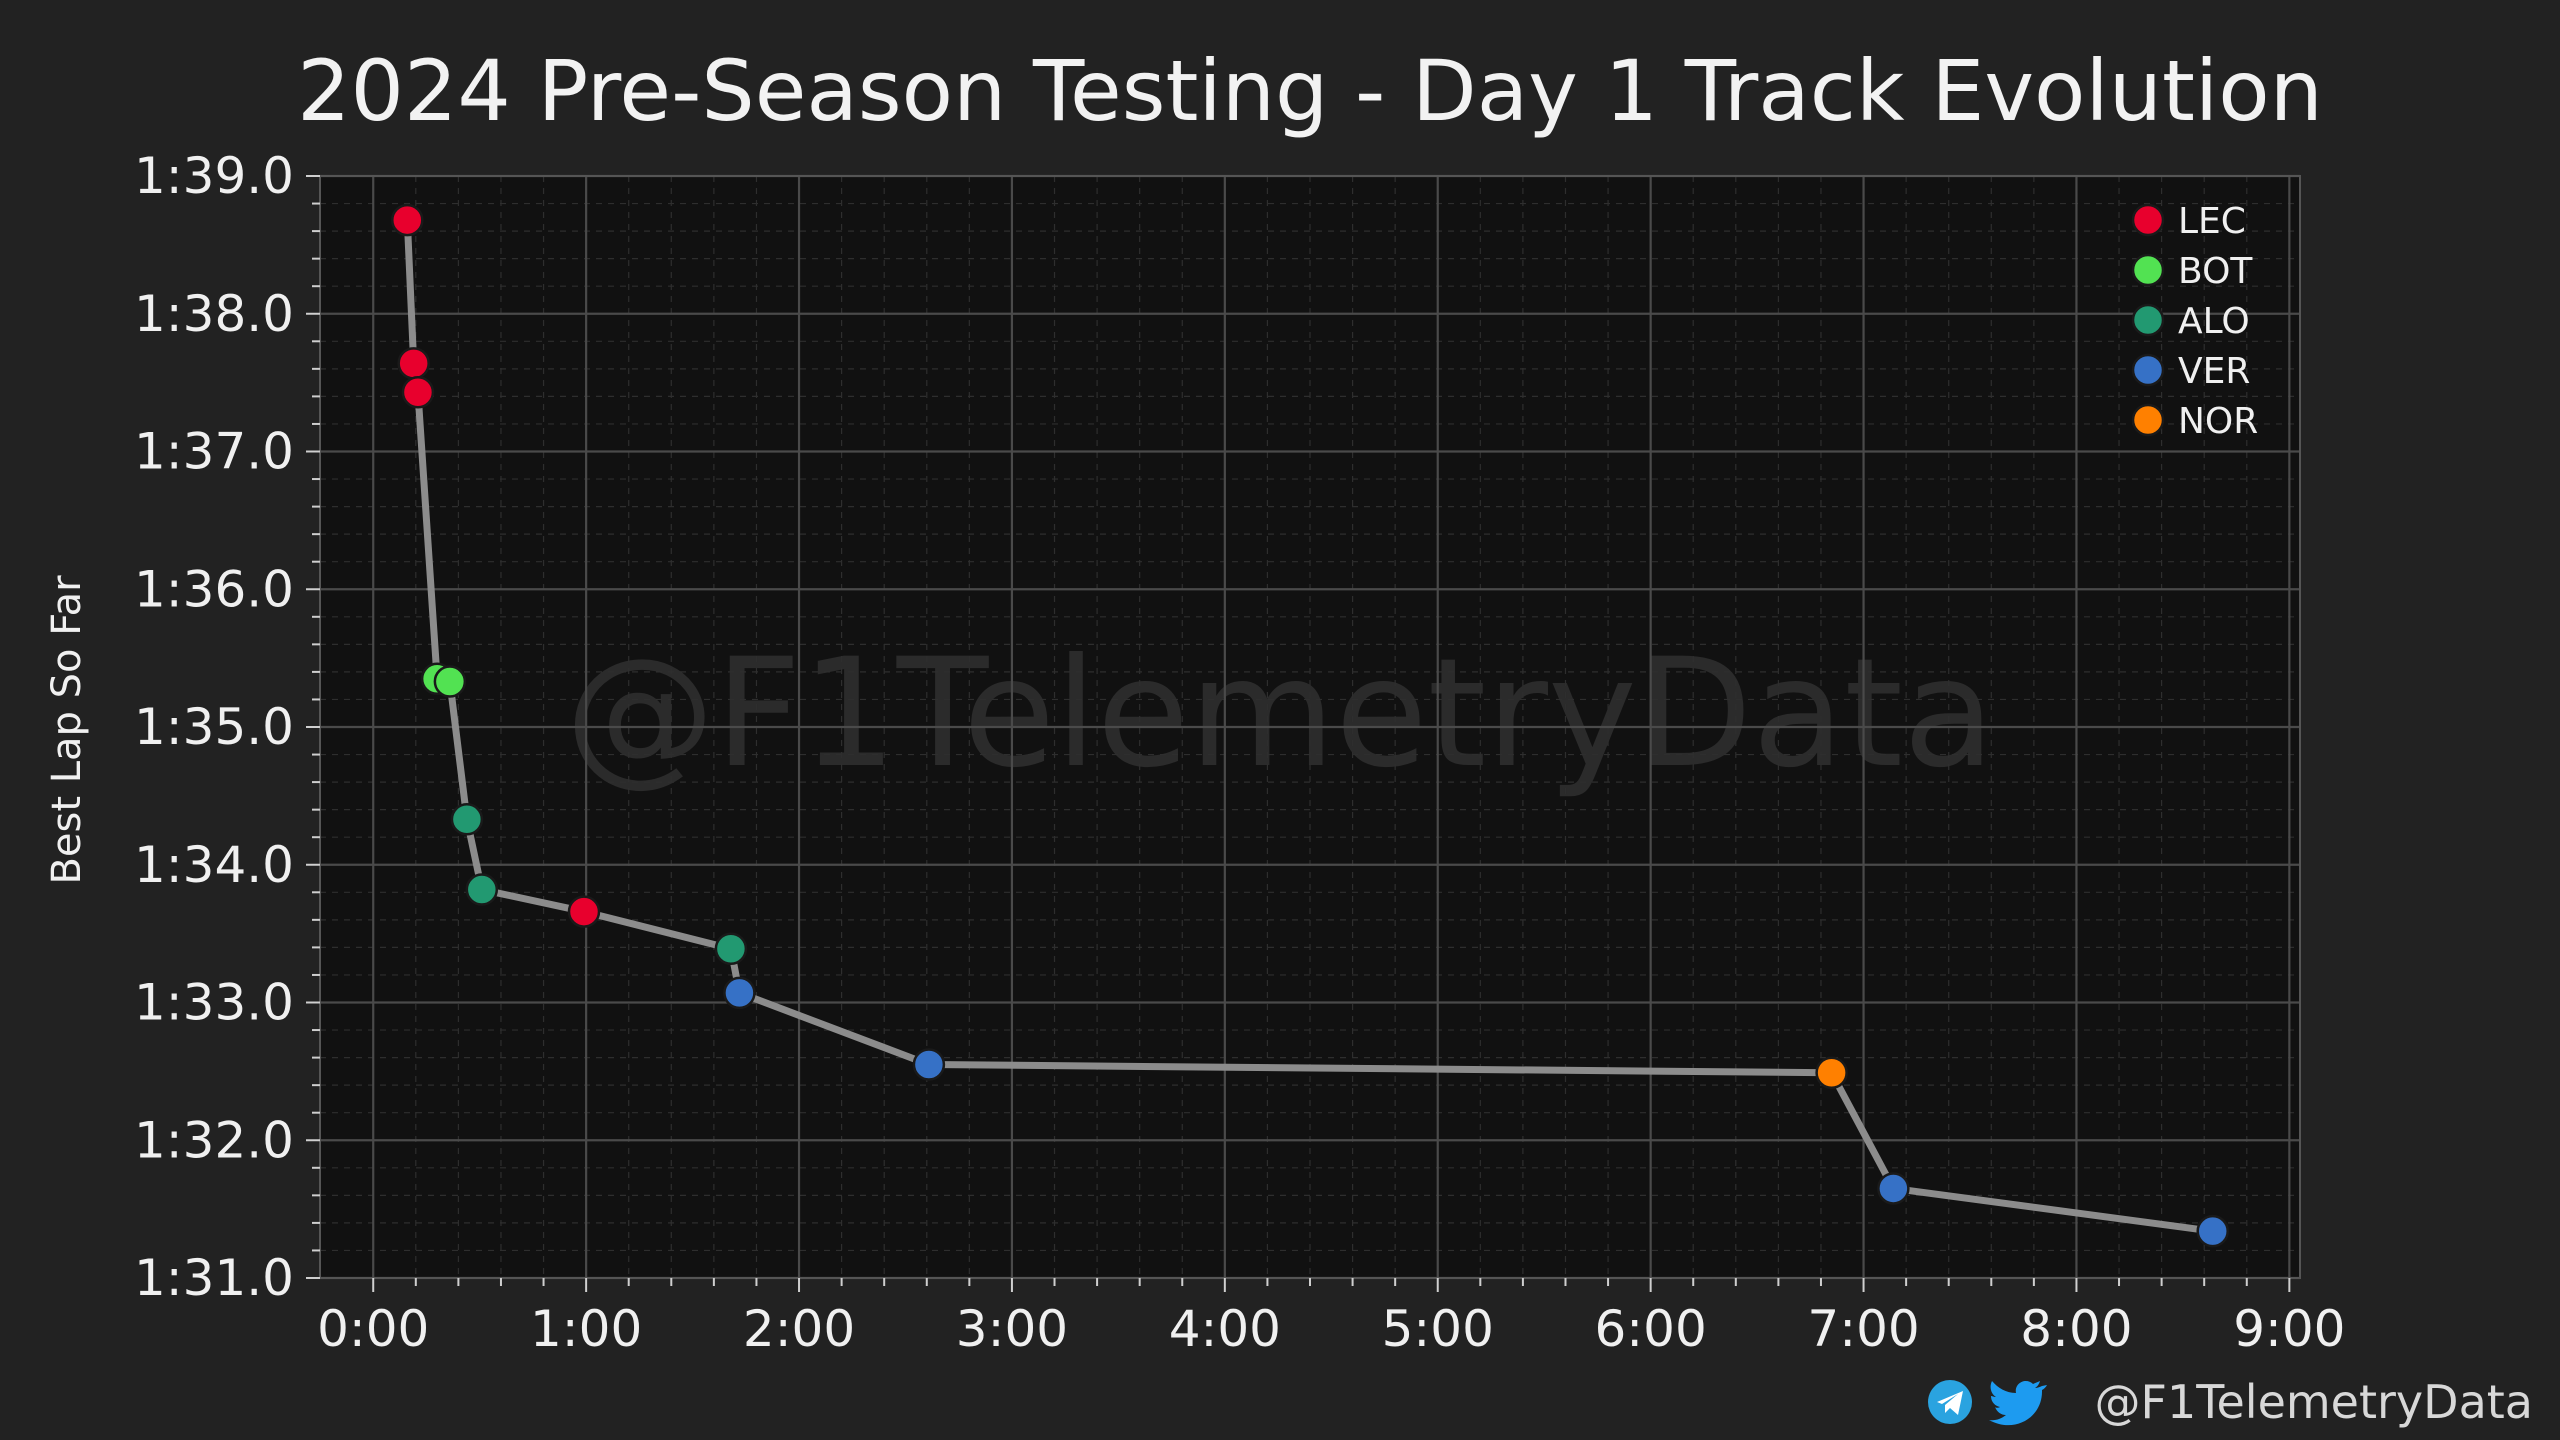 This screenshot has width=2560, height=1440. What do you see at coordinates (2218, 421) in the screenshot?
I see `legend-label-nor: NOR` at bounding box center [2218, 421].